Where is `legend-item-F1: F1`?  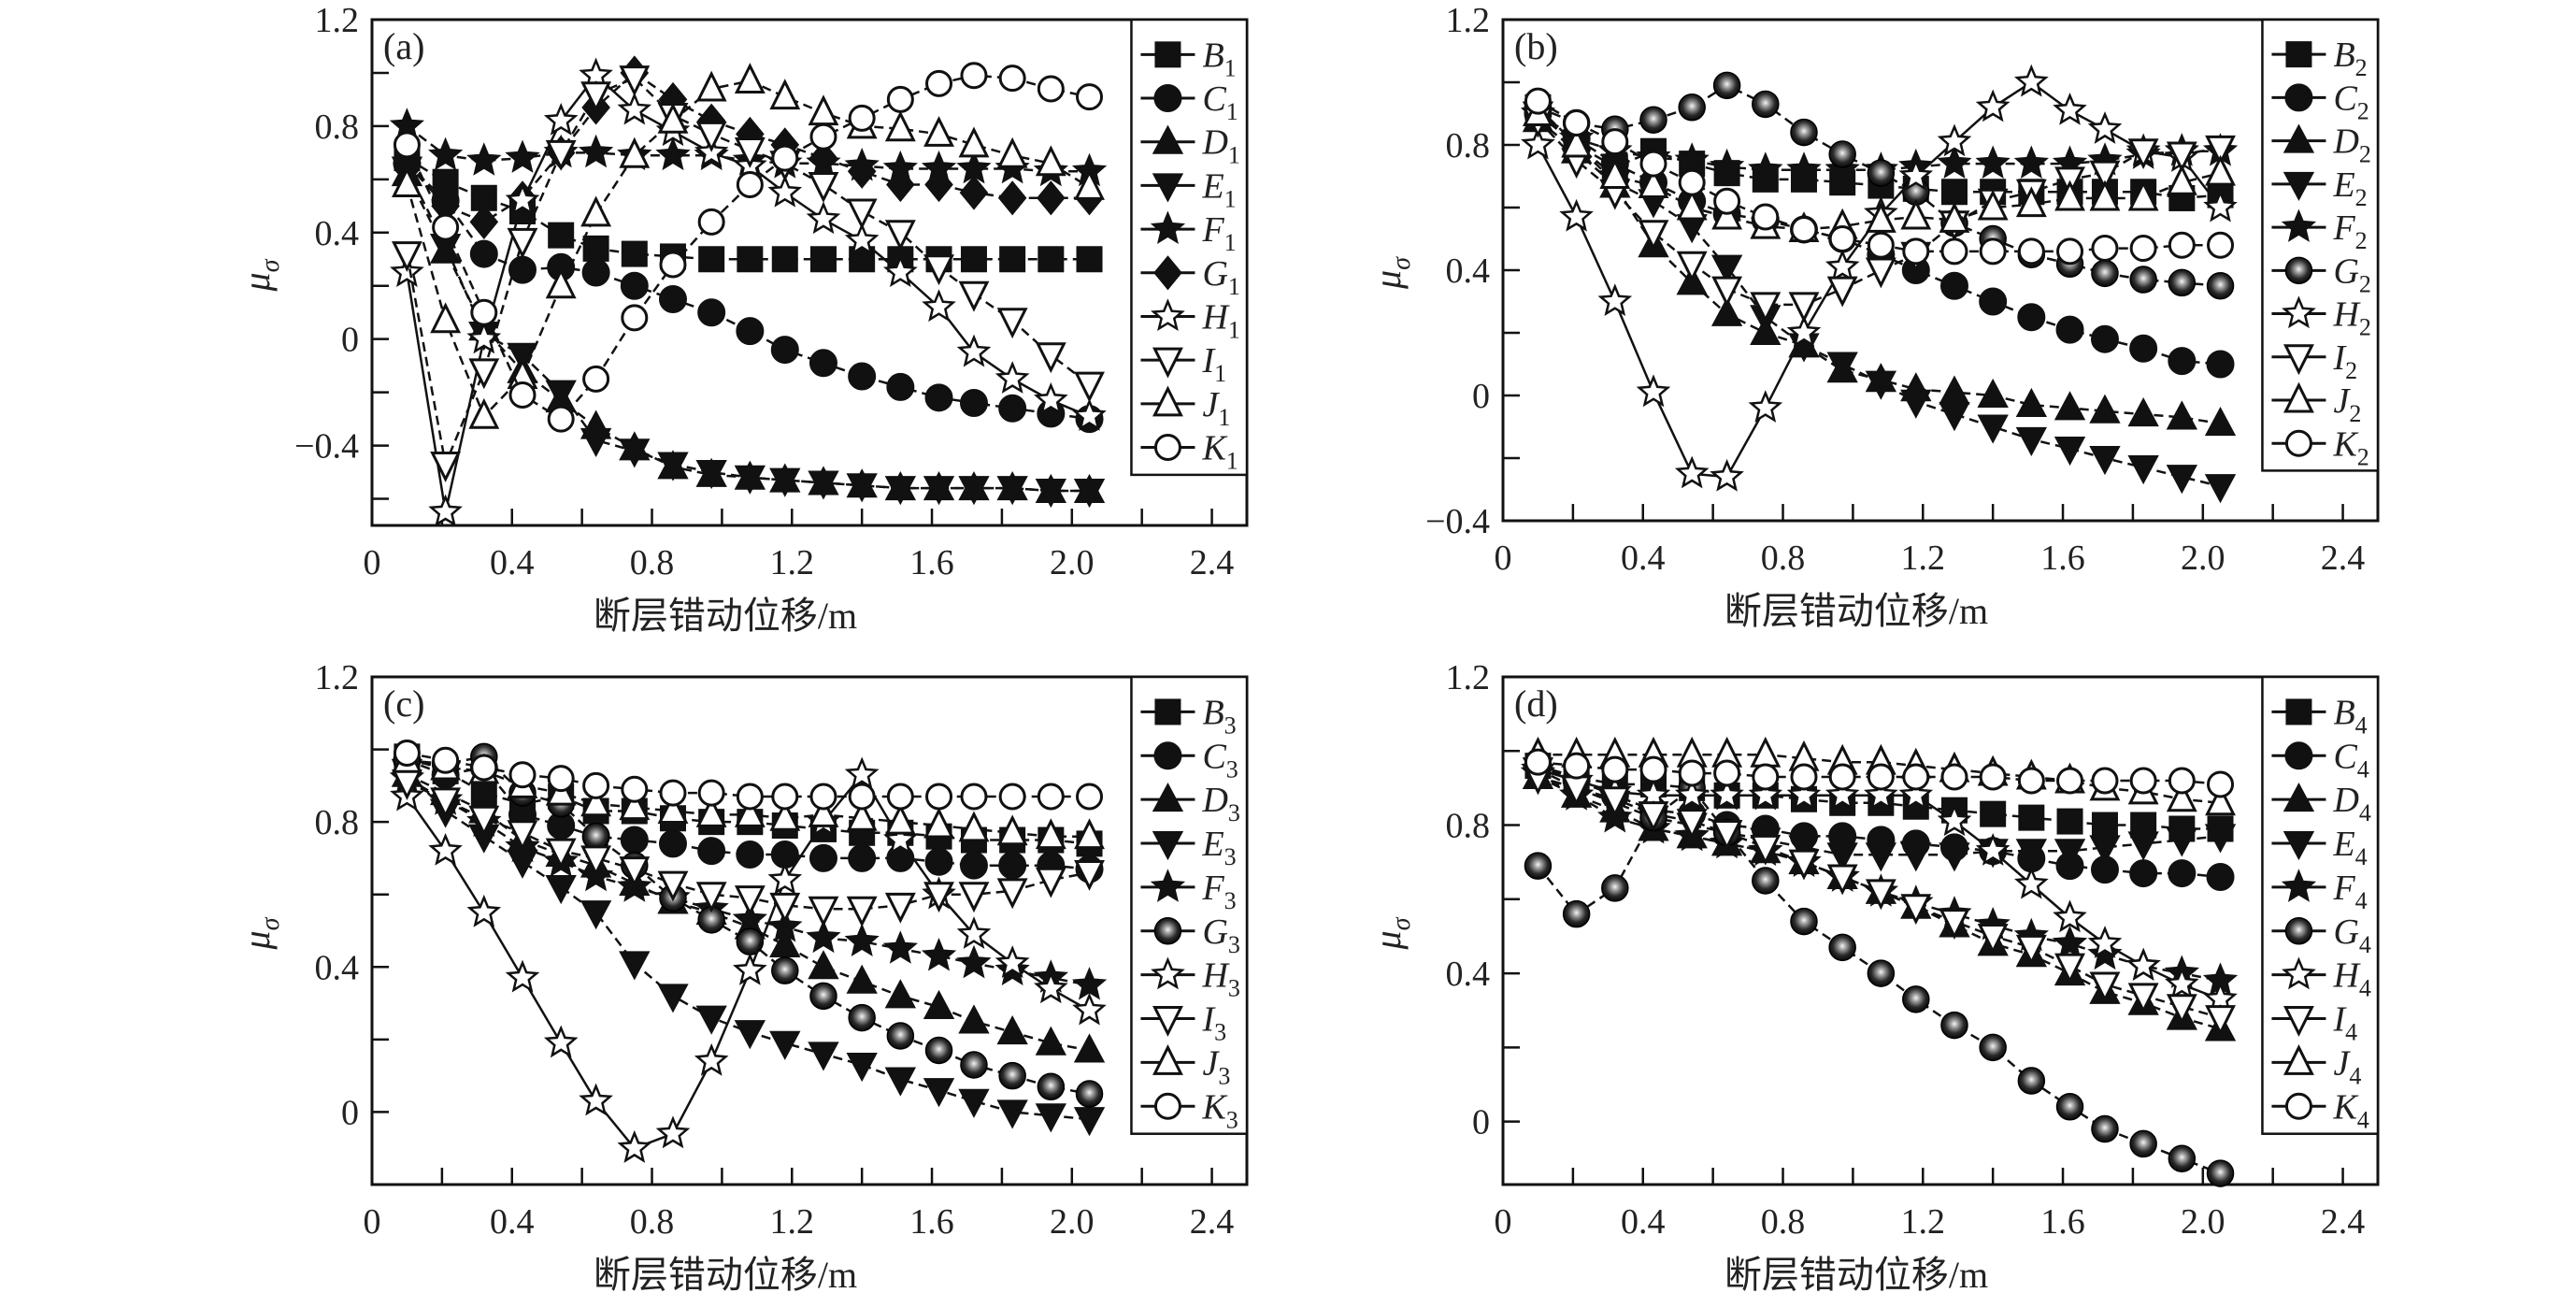
legend-item-F1: F1 is located at coordinates (1188, 233).